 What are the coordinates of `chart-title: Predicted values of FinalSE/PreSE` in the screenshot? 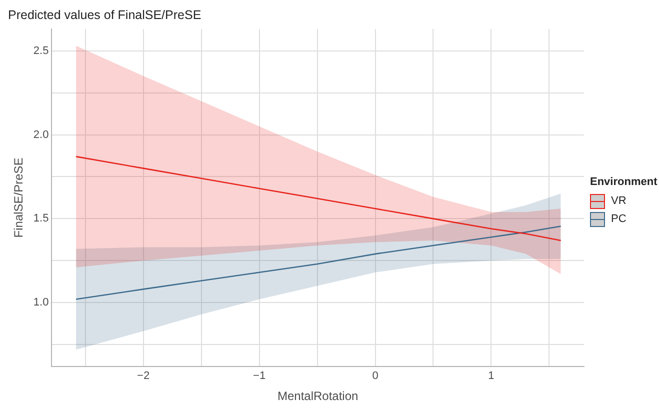 It's located at (105, 15).